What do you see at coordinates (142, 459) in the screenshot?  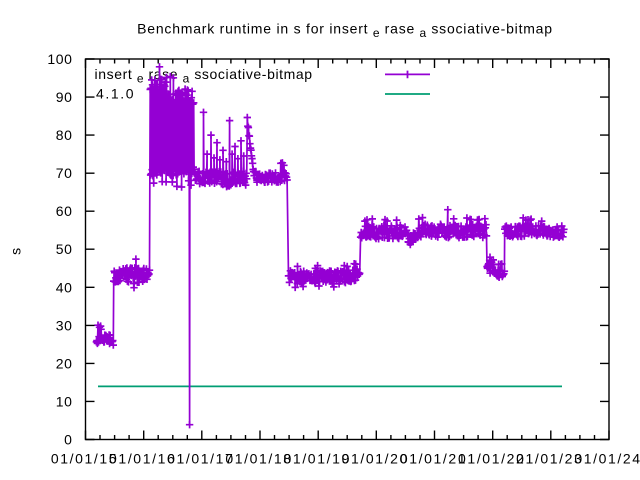 I see `svg-text: 01/01/16` at bounding box center [142, 459].